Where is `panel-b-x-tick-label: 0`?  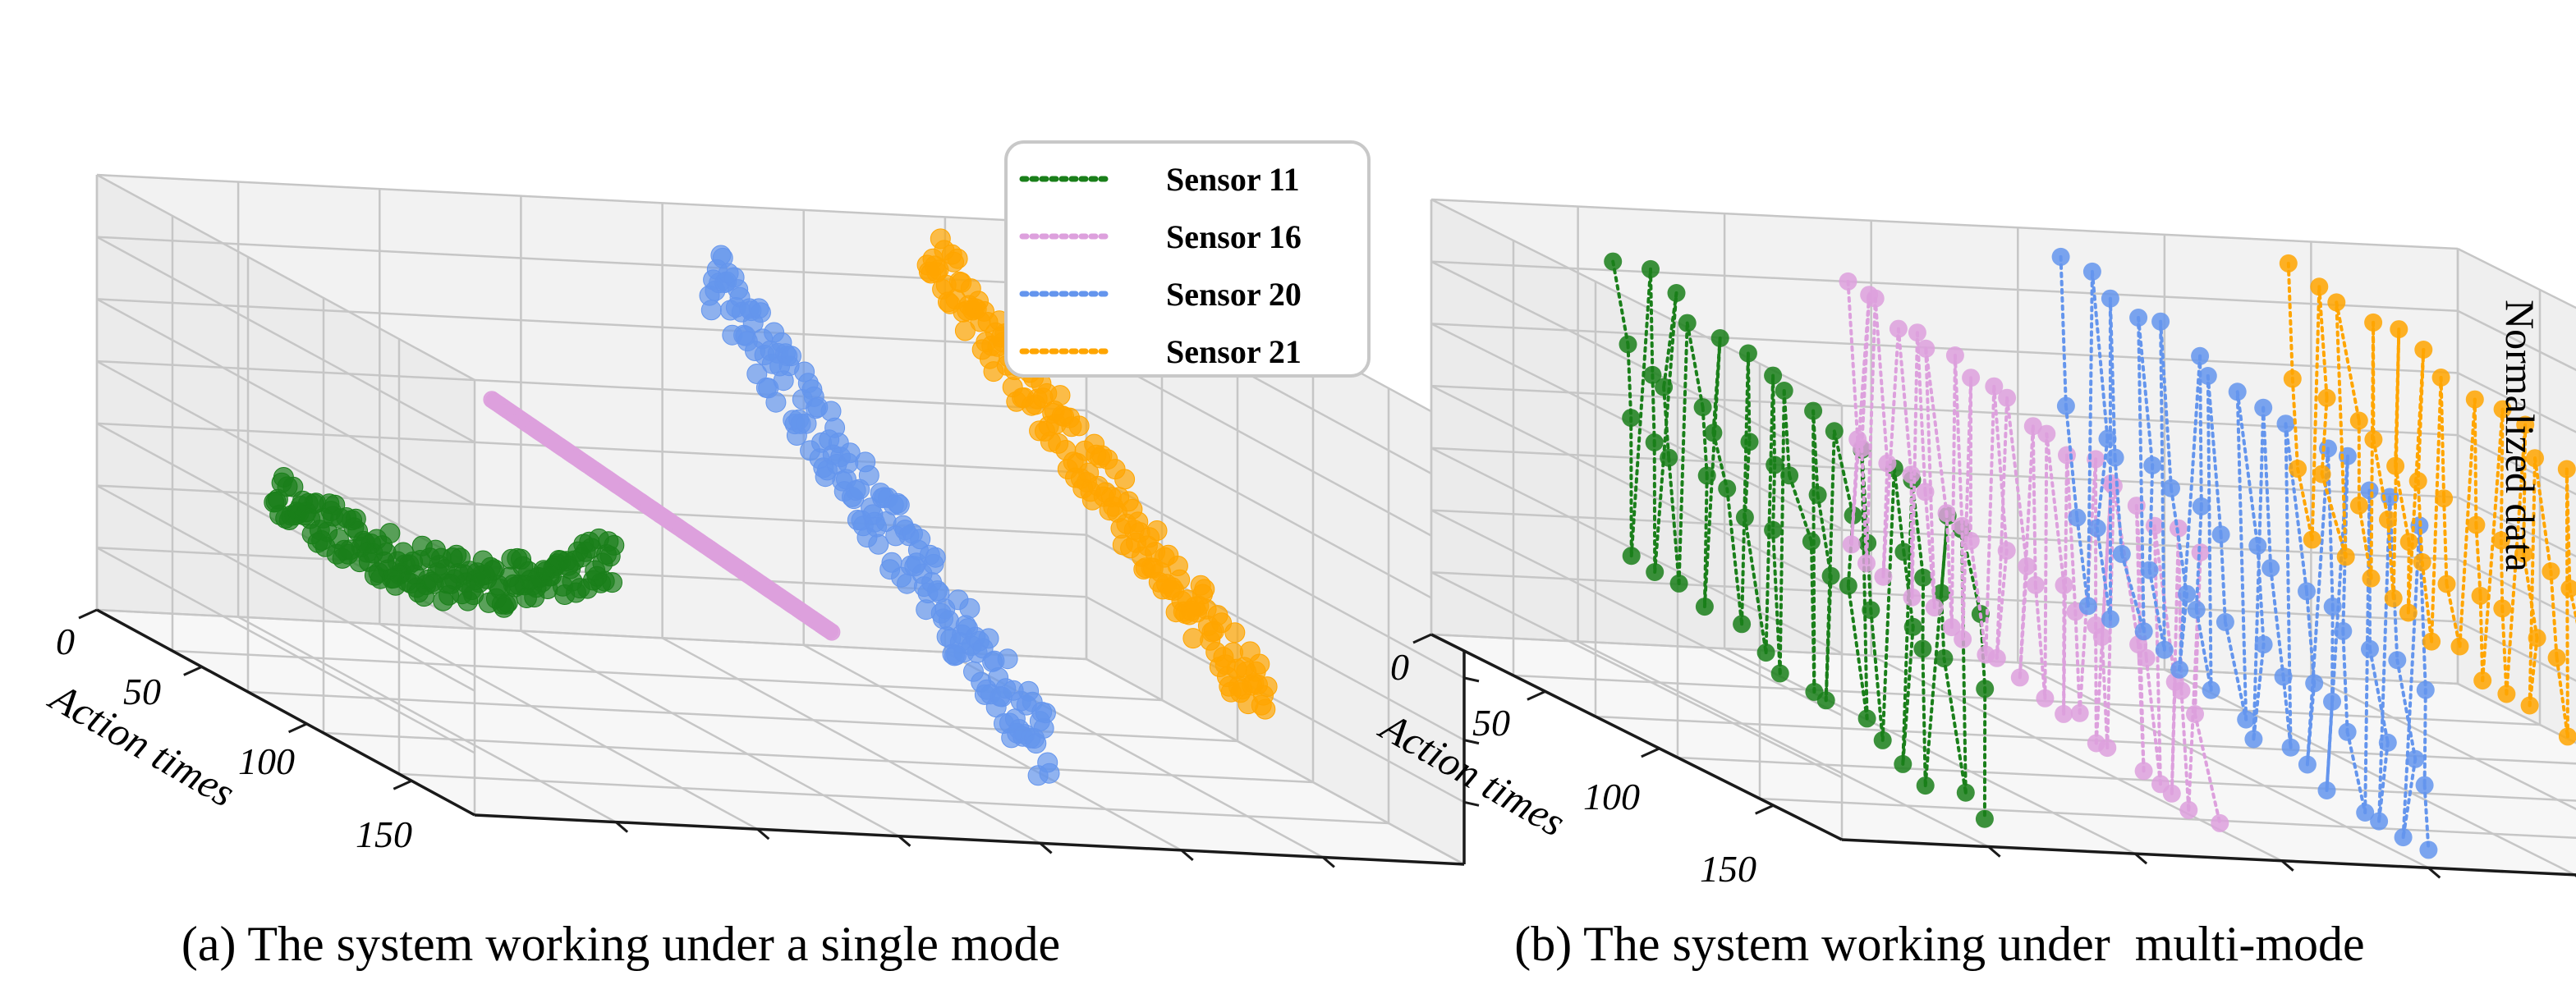
panel-b-x-tick-label: 0 is located at coordinates (1399, 667).